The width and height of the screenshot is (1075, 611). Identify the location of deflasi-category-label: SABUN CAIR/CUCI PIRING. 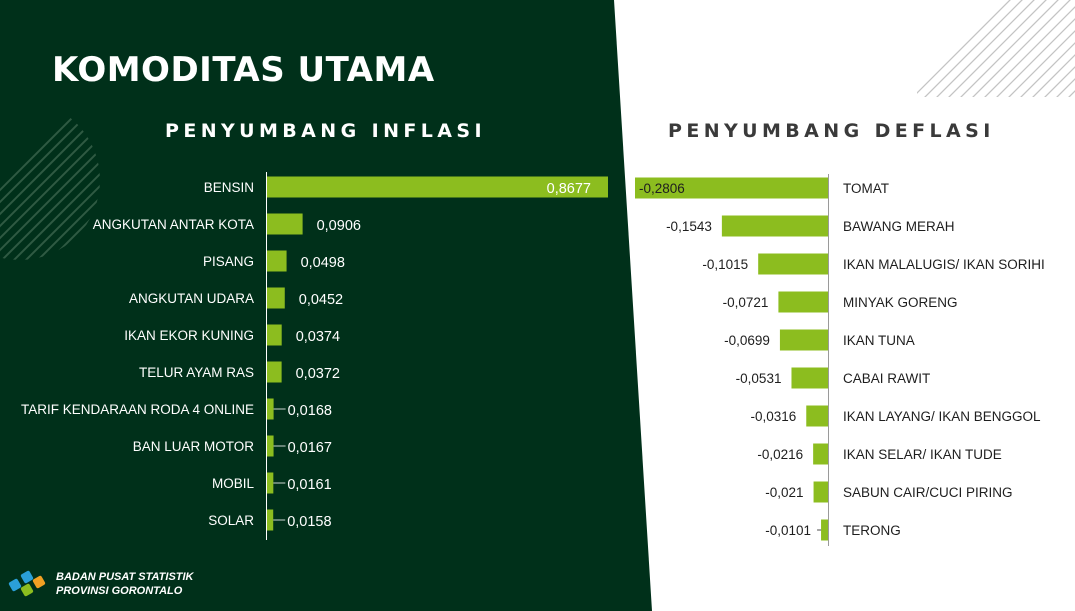
(928, 492).